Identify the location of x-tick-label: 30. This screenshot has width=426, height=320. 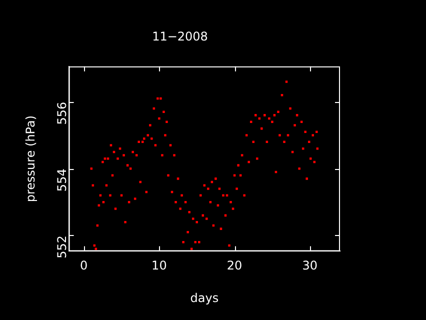
(310, 265).